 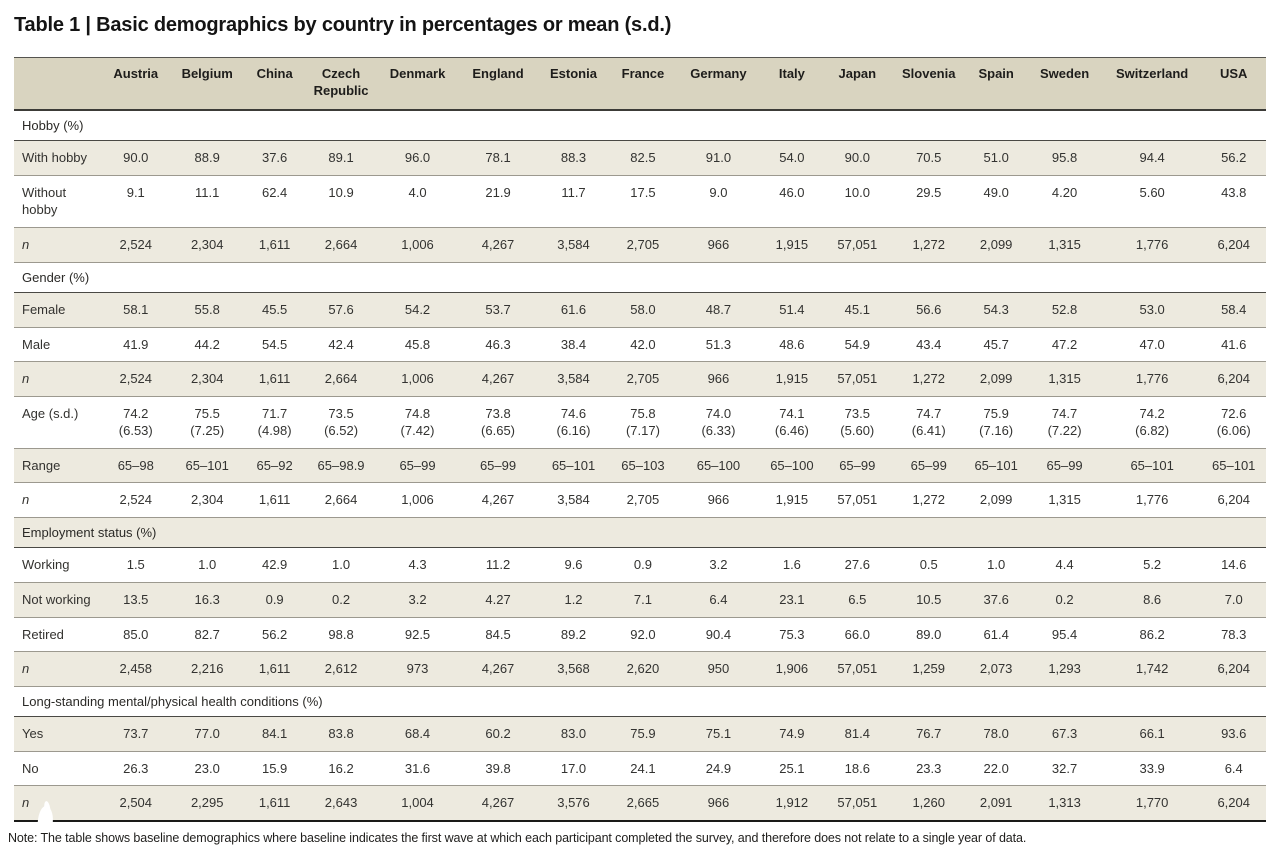 What do you see at coordinates (207, 803) in the screenshot?
I see `table-cell: 2,295` at bounding box center [207, 803].